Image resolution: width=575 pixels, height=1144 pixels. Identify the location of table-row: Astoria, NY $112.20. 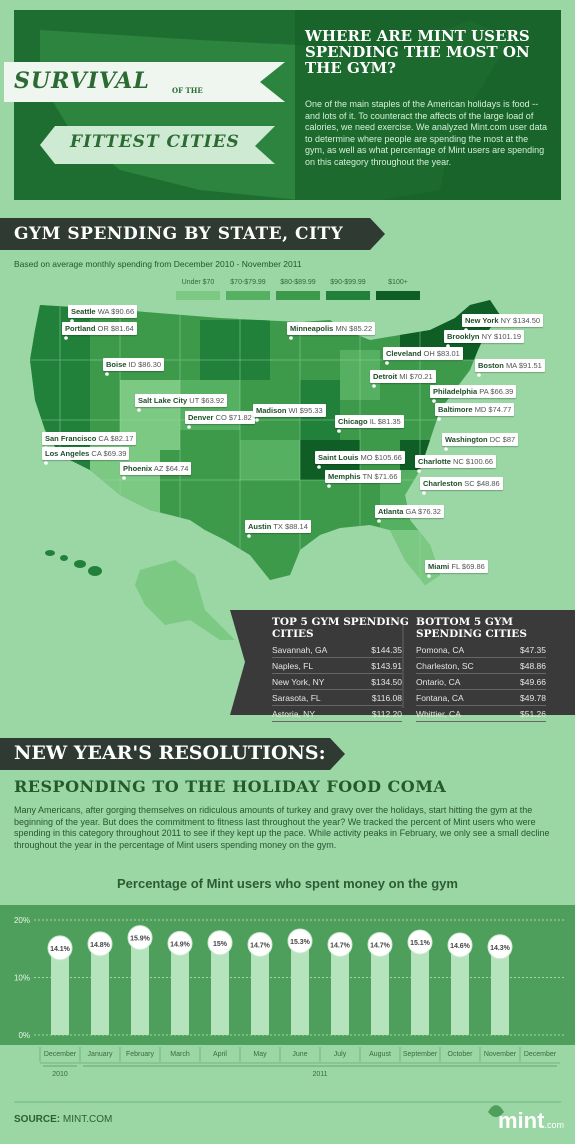
(337, 713).